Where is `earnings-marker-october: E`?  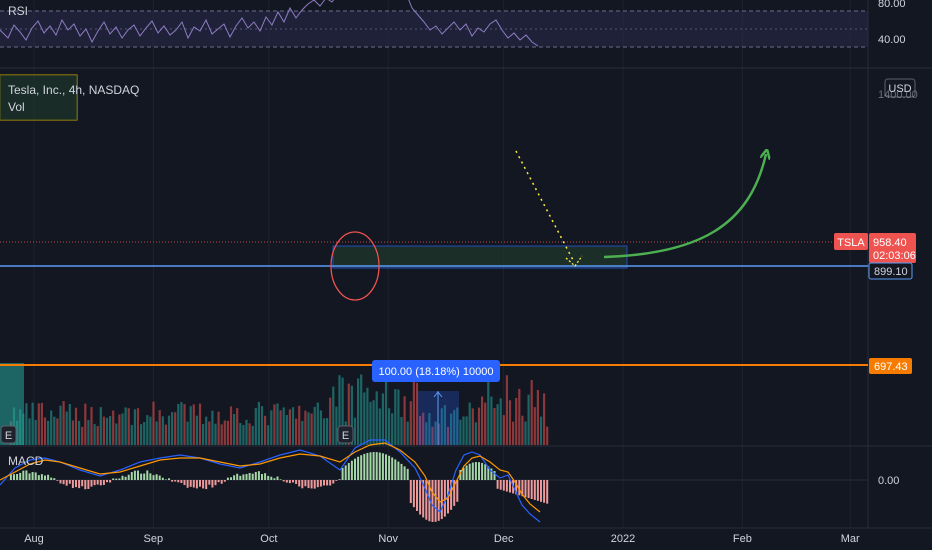 earnings-marker-october: E is located at coordinates (345, 434).